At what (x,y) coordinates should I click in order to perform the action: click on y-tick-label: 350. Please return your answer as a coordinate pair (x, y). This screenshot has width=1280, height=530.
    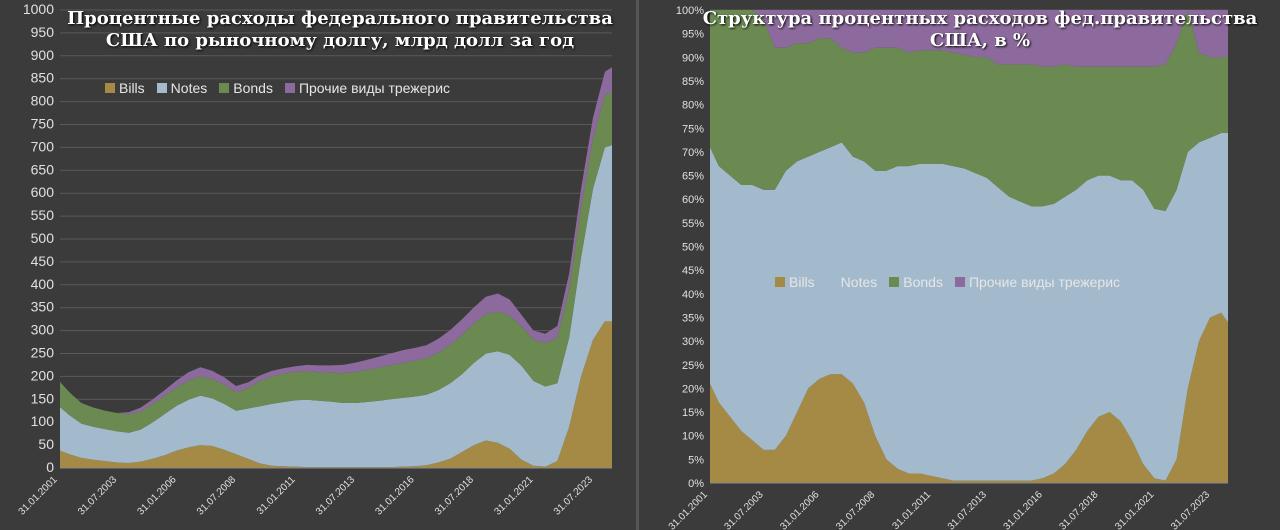
    Looking at the image, I should click on (43, 307).